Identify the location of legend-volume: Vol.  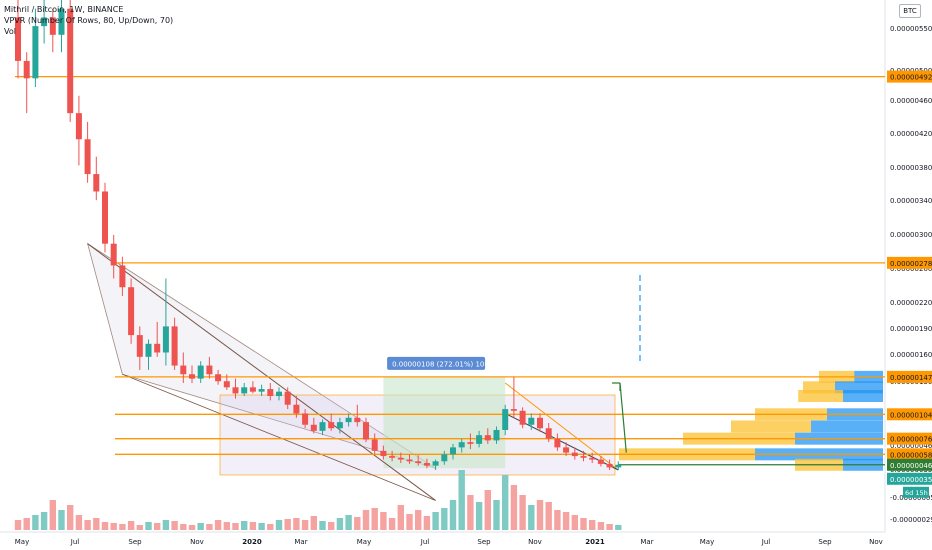
(10, 31).